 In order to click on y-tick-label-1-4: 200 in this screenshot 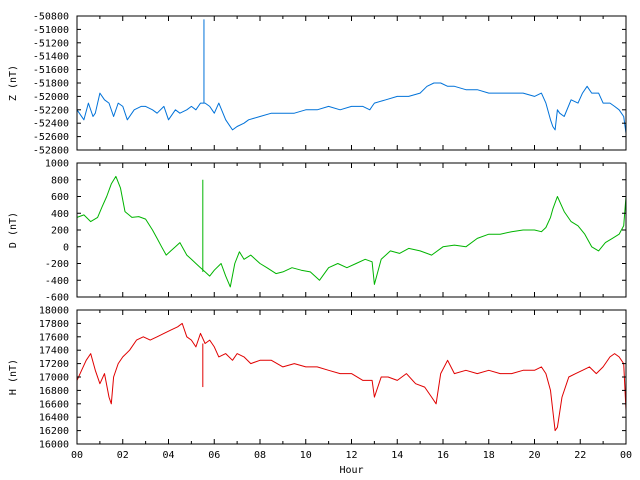, I will do `click(60, 231)`.